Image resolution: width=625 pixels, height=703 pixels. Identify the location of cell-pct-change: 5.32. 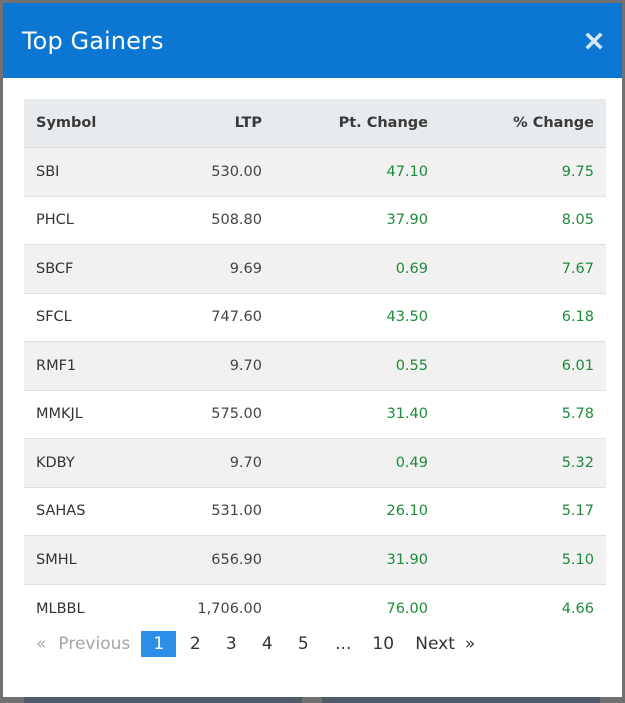
(523, 463).